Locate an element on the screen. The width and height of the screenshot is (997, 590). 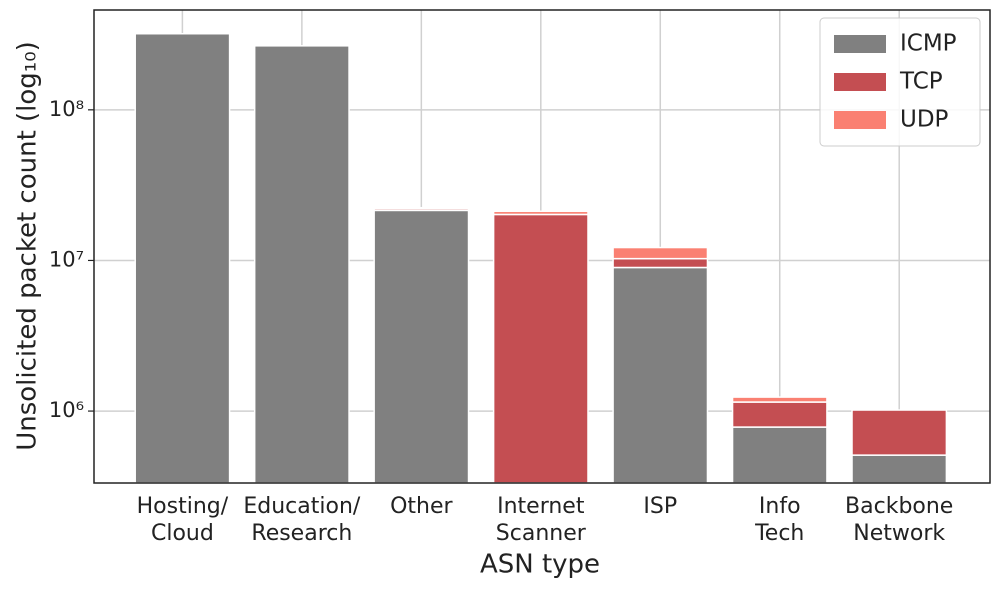
x-tick-label: Backbone Network is located at coordinates (899, 520).